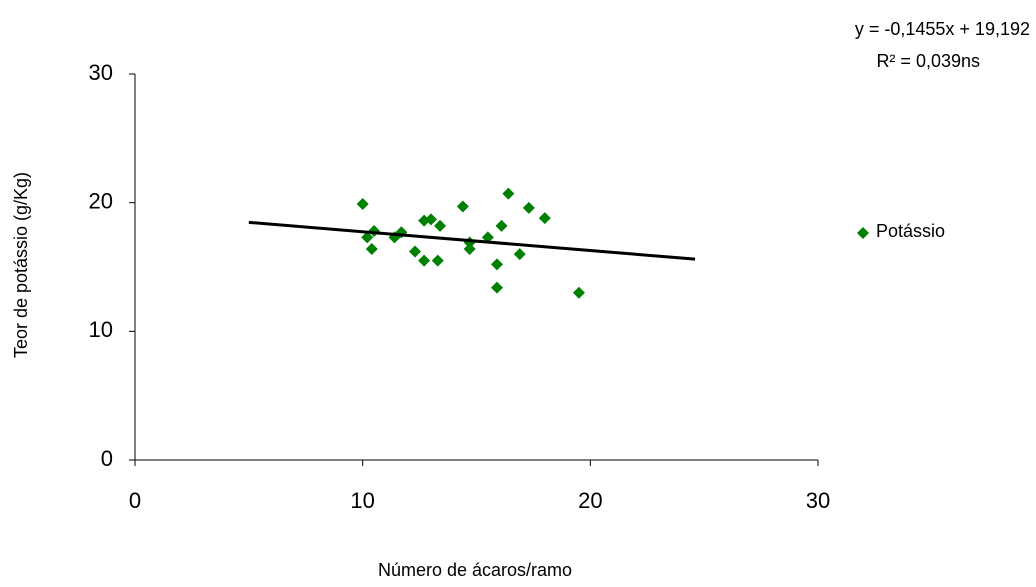  What do you see at coordinates (362, 500) in the screenshot?
I see `x-tick-label: 10` at bounding box center [362, 500].